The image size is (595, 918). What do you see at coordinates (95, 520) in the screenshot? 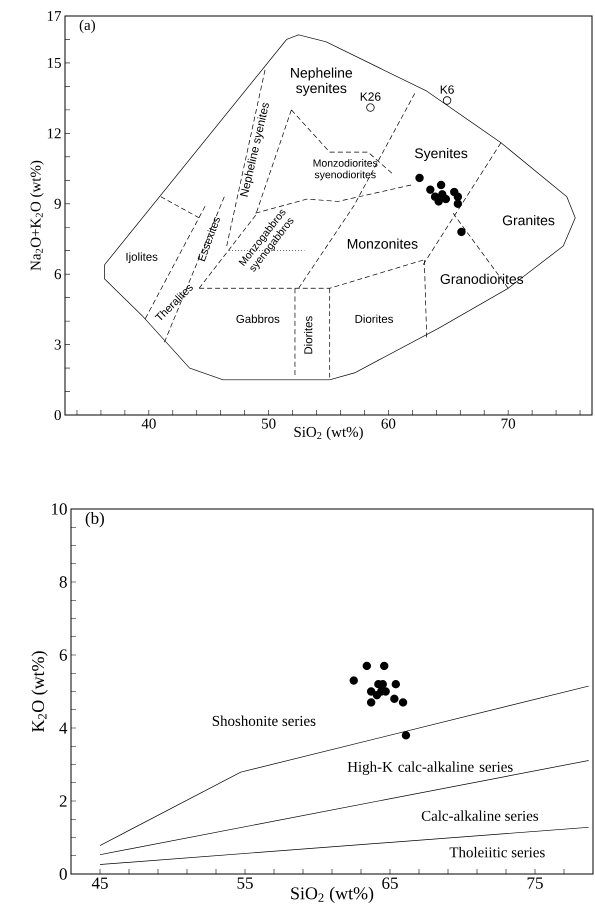
I see `chart-title: (b)` at bounding box center [95, 520].